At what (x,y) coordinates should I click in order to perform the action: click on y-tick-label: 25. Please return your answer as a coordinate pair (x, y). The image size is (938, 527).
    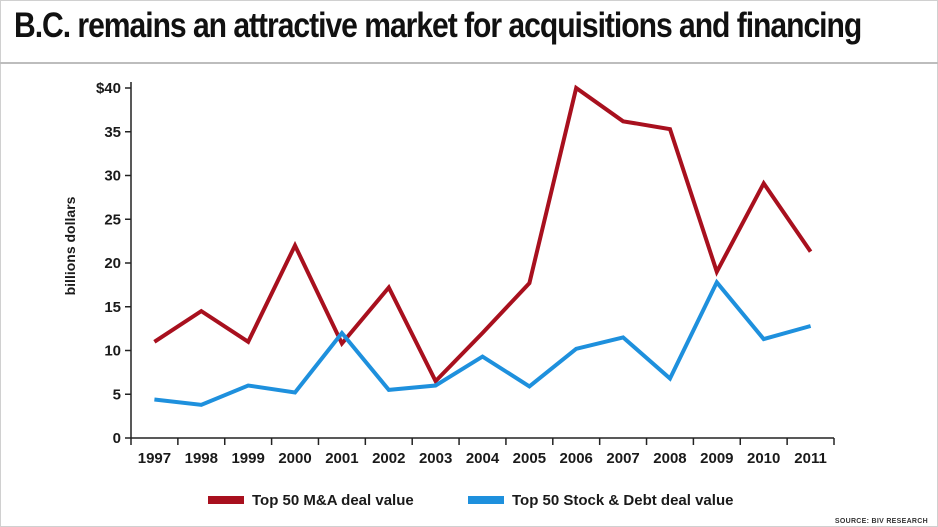
    Looking at the image, I should click on (112, 219).